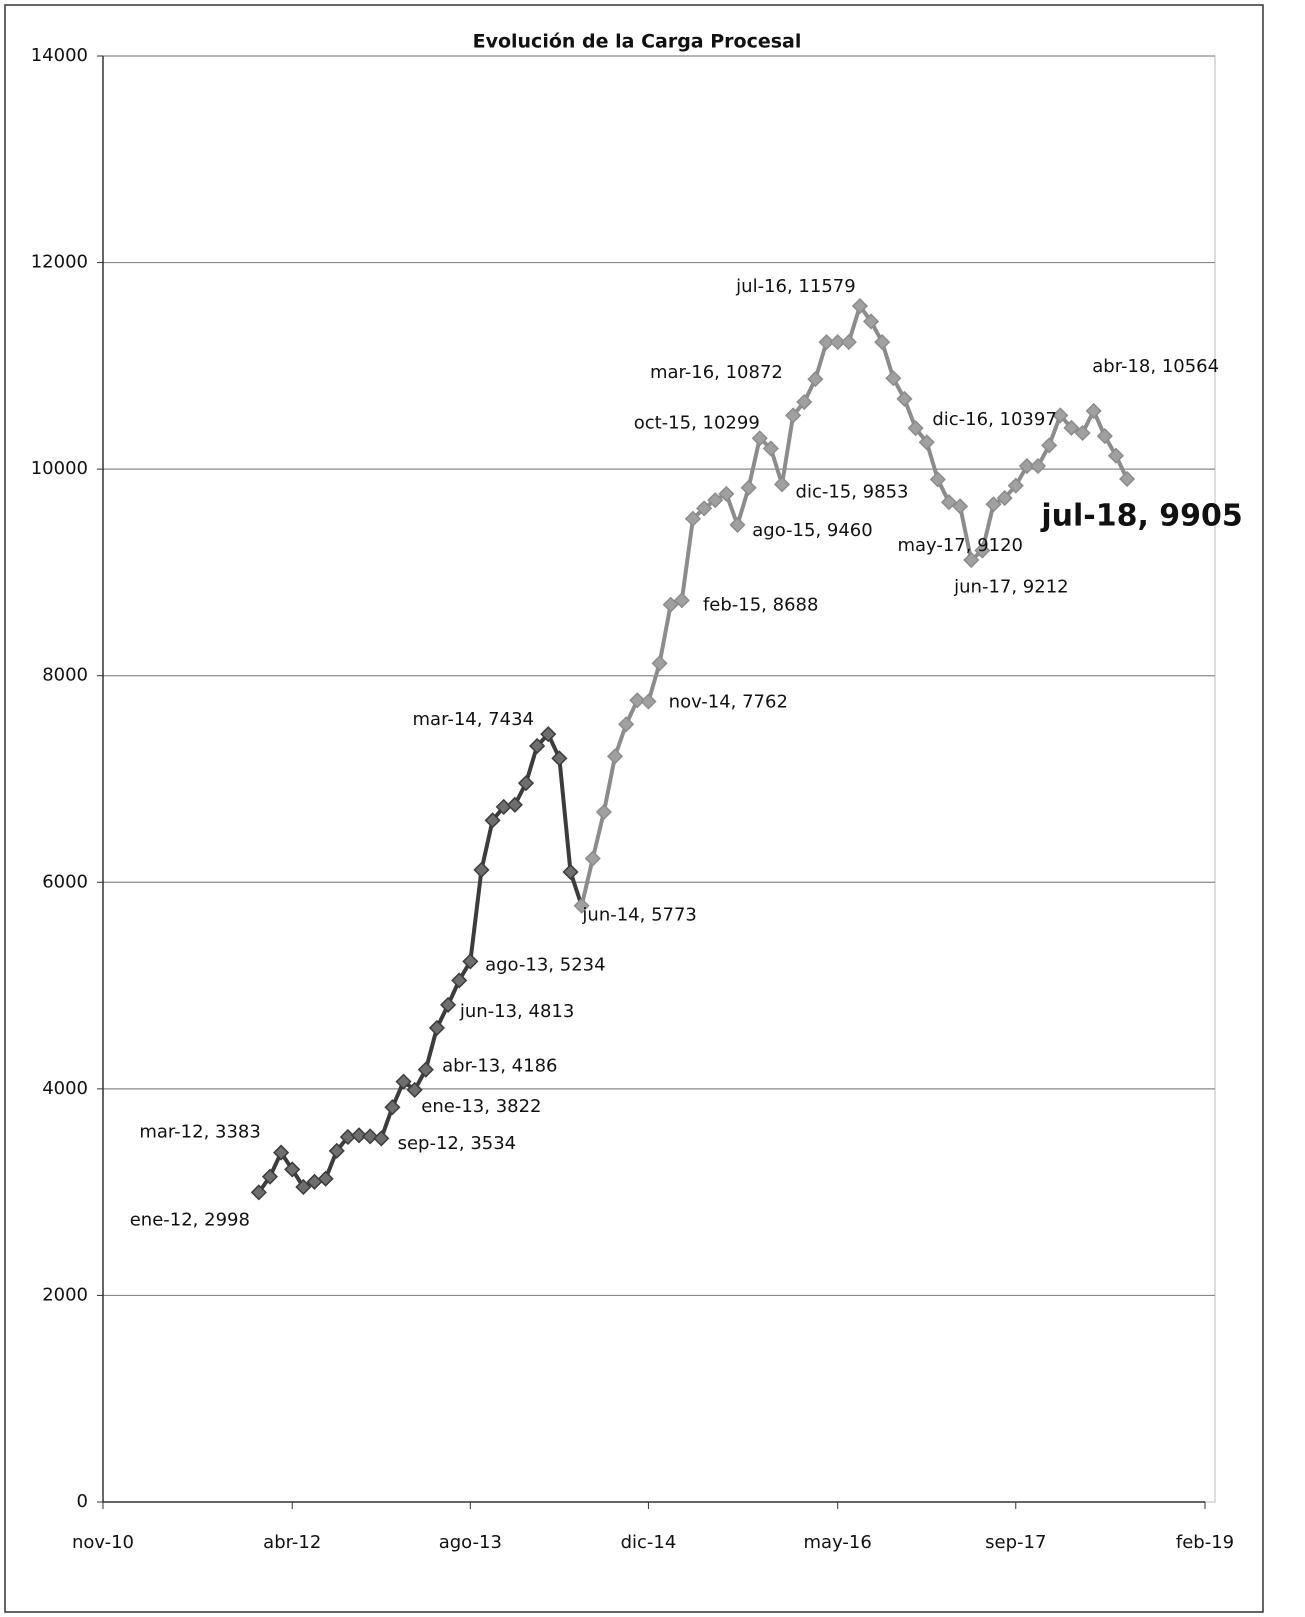 This screenshot has height=1617, width=1305. I want to click on data-label: ago-15, 9460, so click(812, 530).